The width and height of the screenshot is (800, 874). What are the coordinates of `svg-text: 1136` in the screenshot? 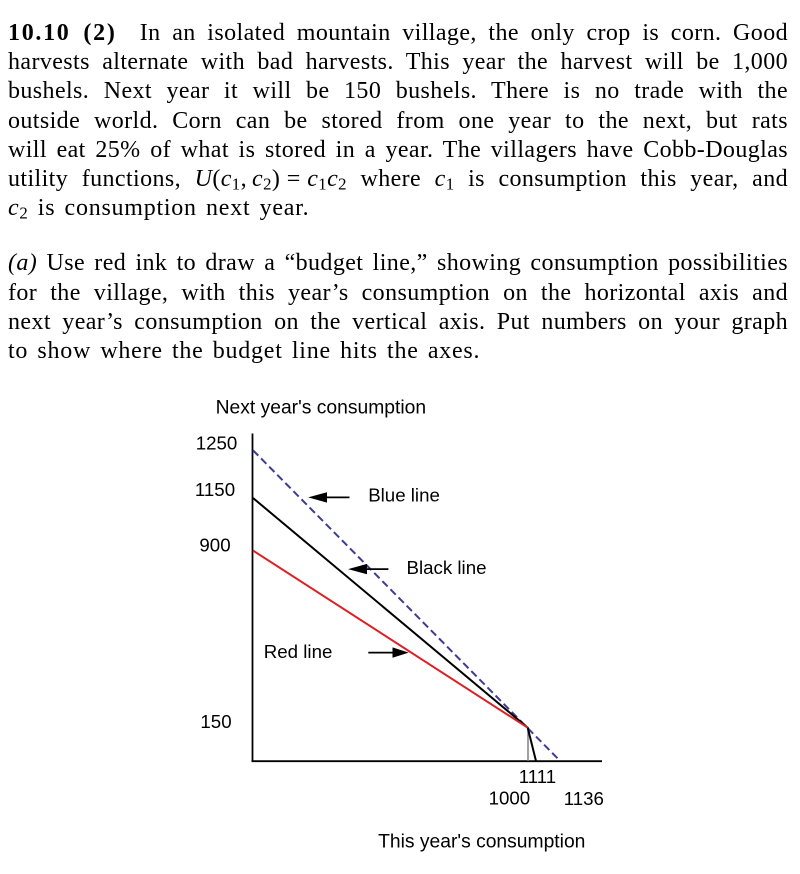 It's located at (584, 798).